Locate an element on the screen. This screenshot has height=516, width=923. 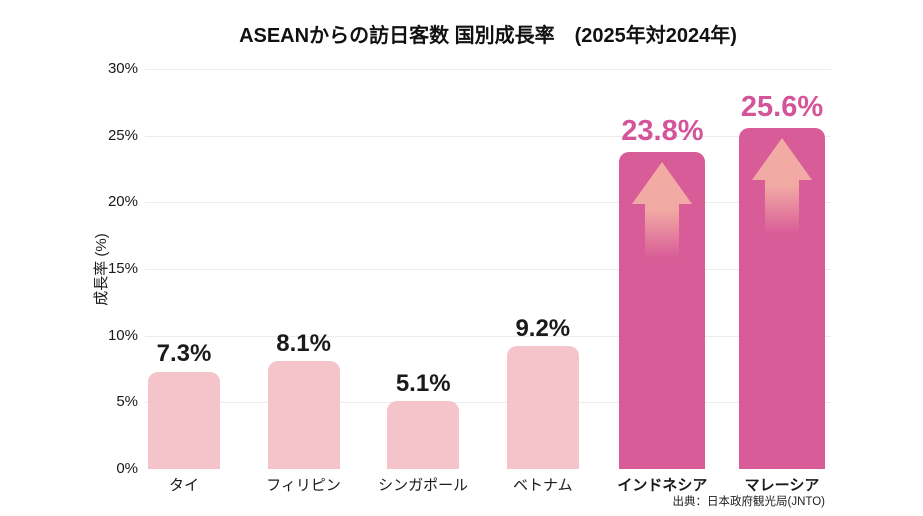
y-tick-label: 5% is located at coordinates (127, 402).